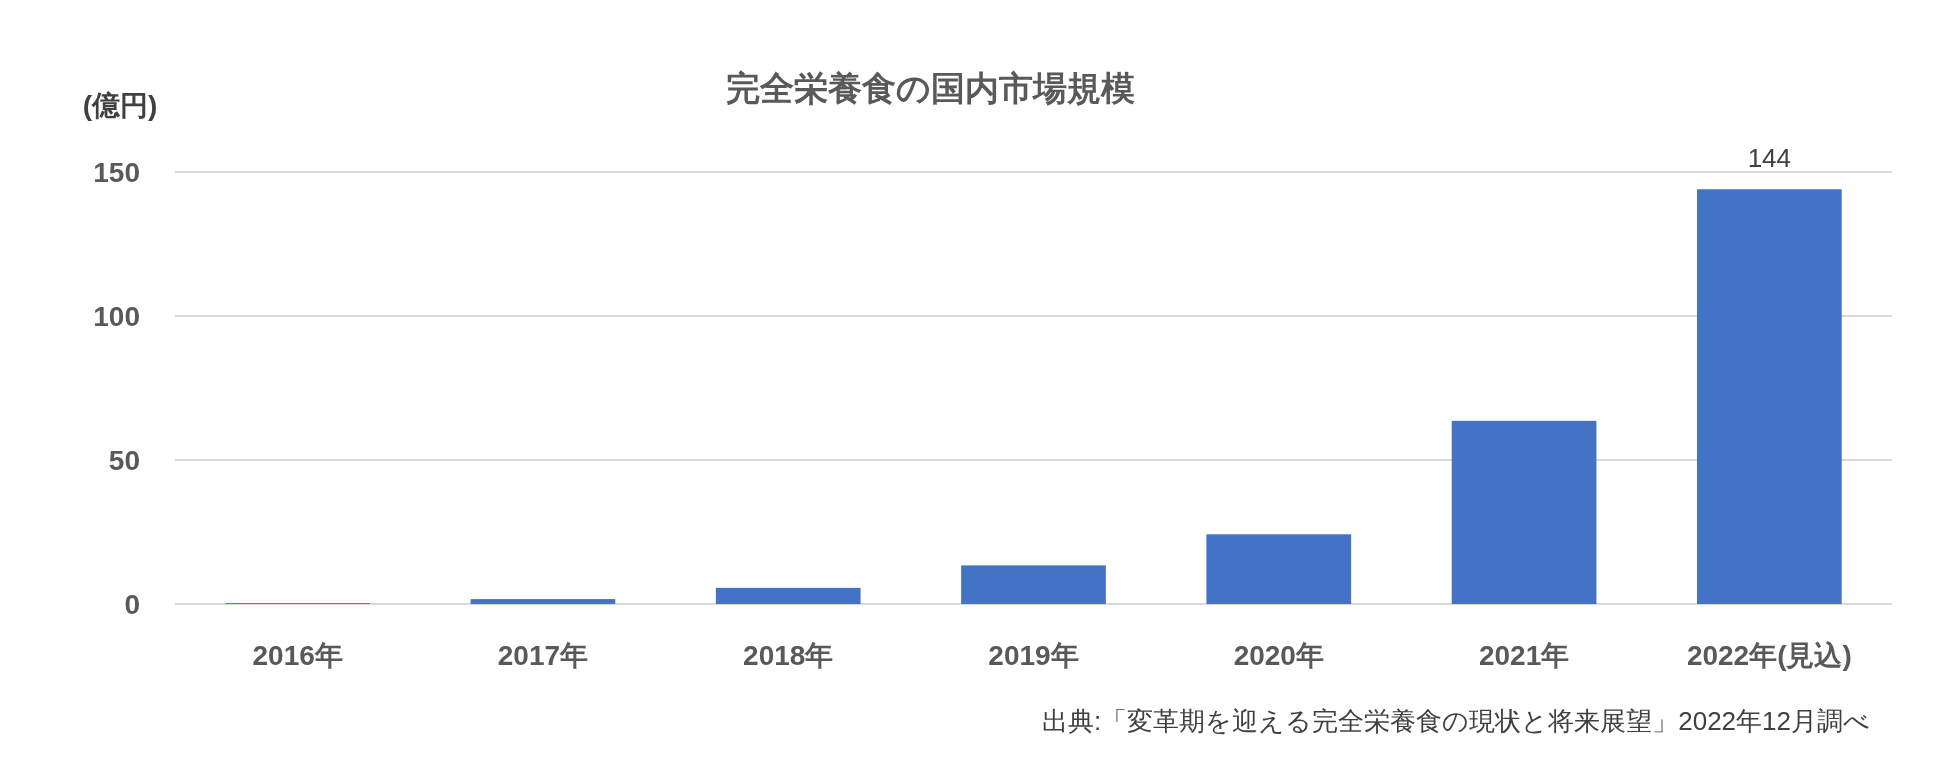 The width and height of the screenshot is (1948, 771). I want to click on source-note: 出典:「変革期を迎える完全栄養食の現状と将来展望」2022年12月調べ, so click(1456, 721).